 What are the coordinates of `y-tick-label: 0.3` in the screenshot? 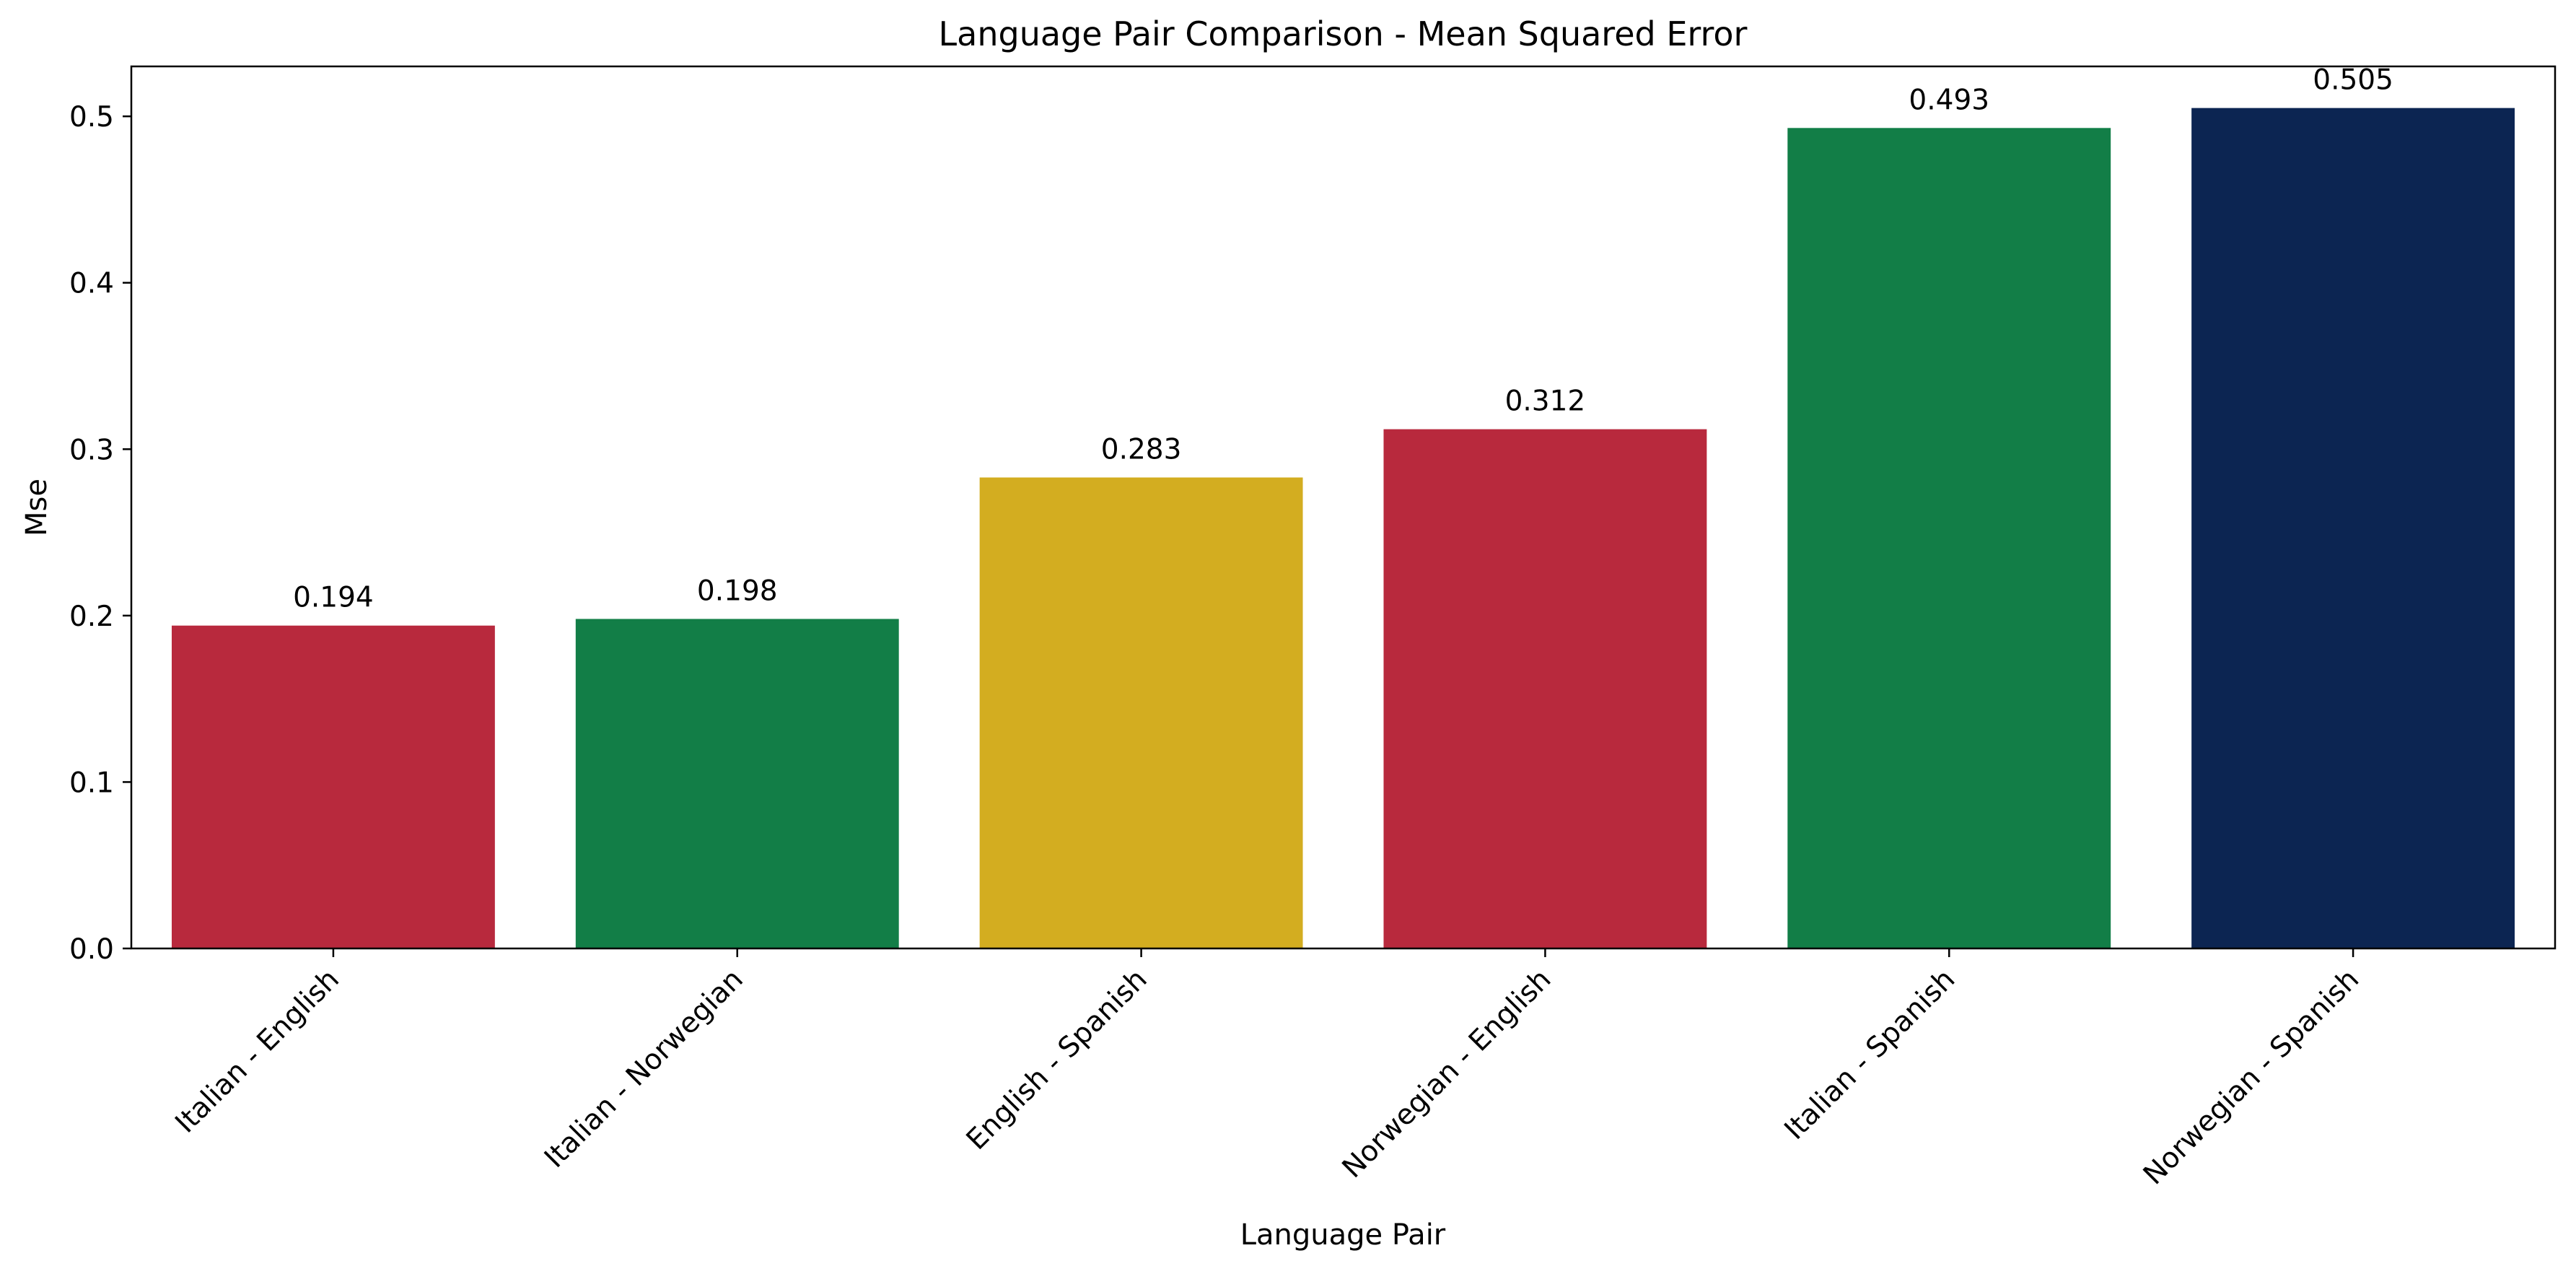 It's located at (91, 450).